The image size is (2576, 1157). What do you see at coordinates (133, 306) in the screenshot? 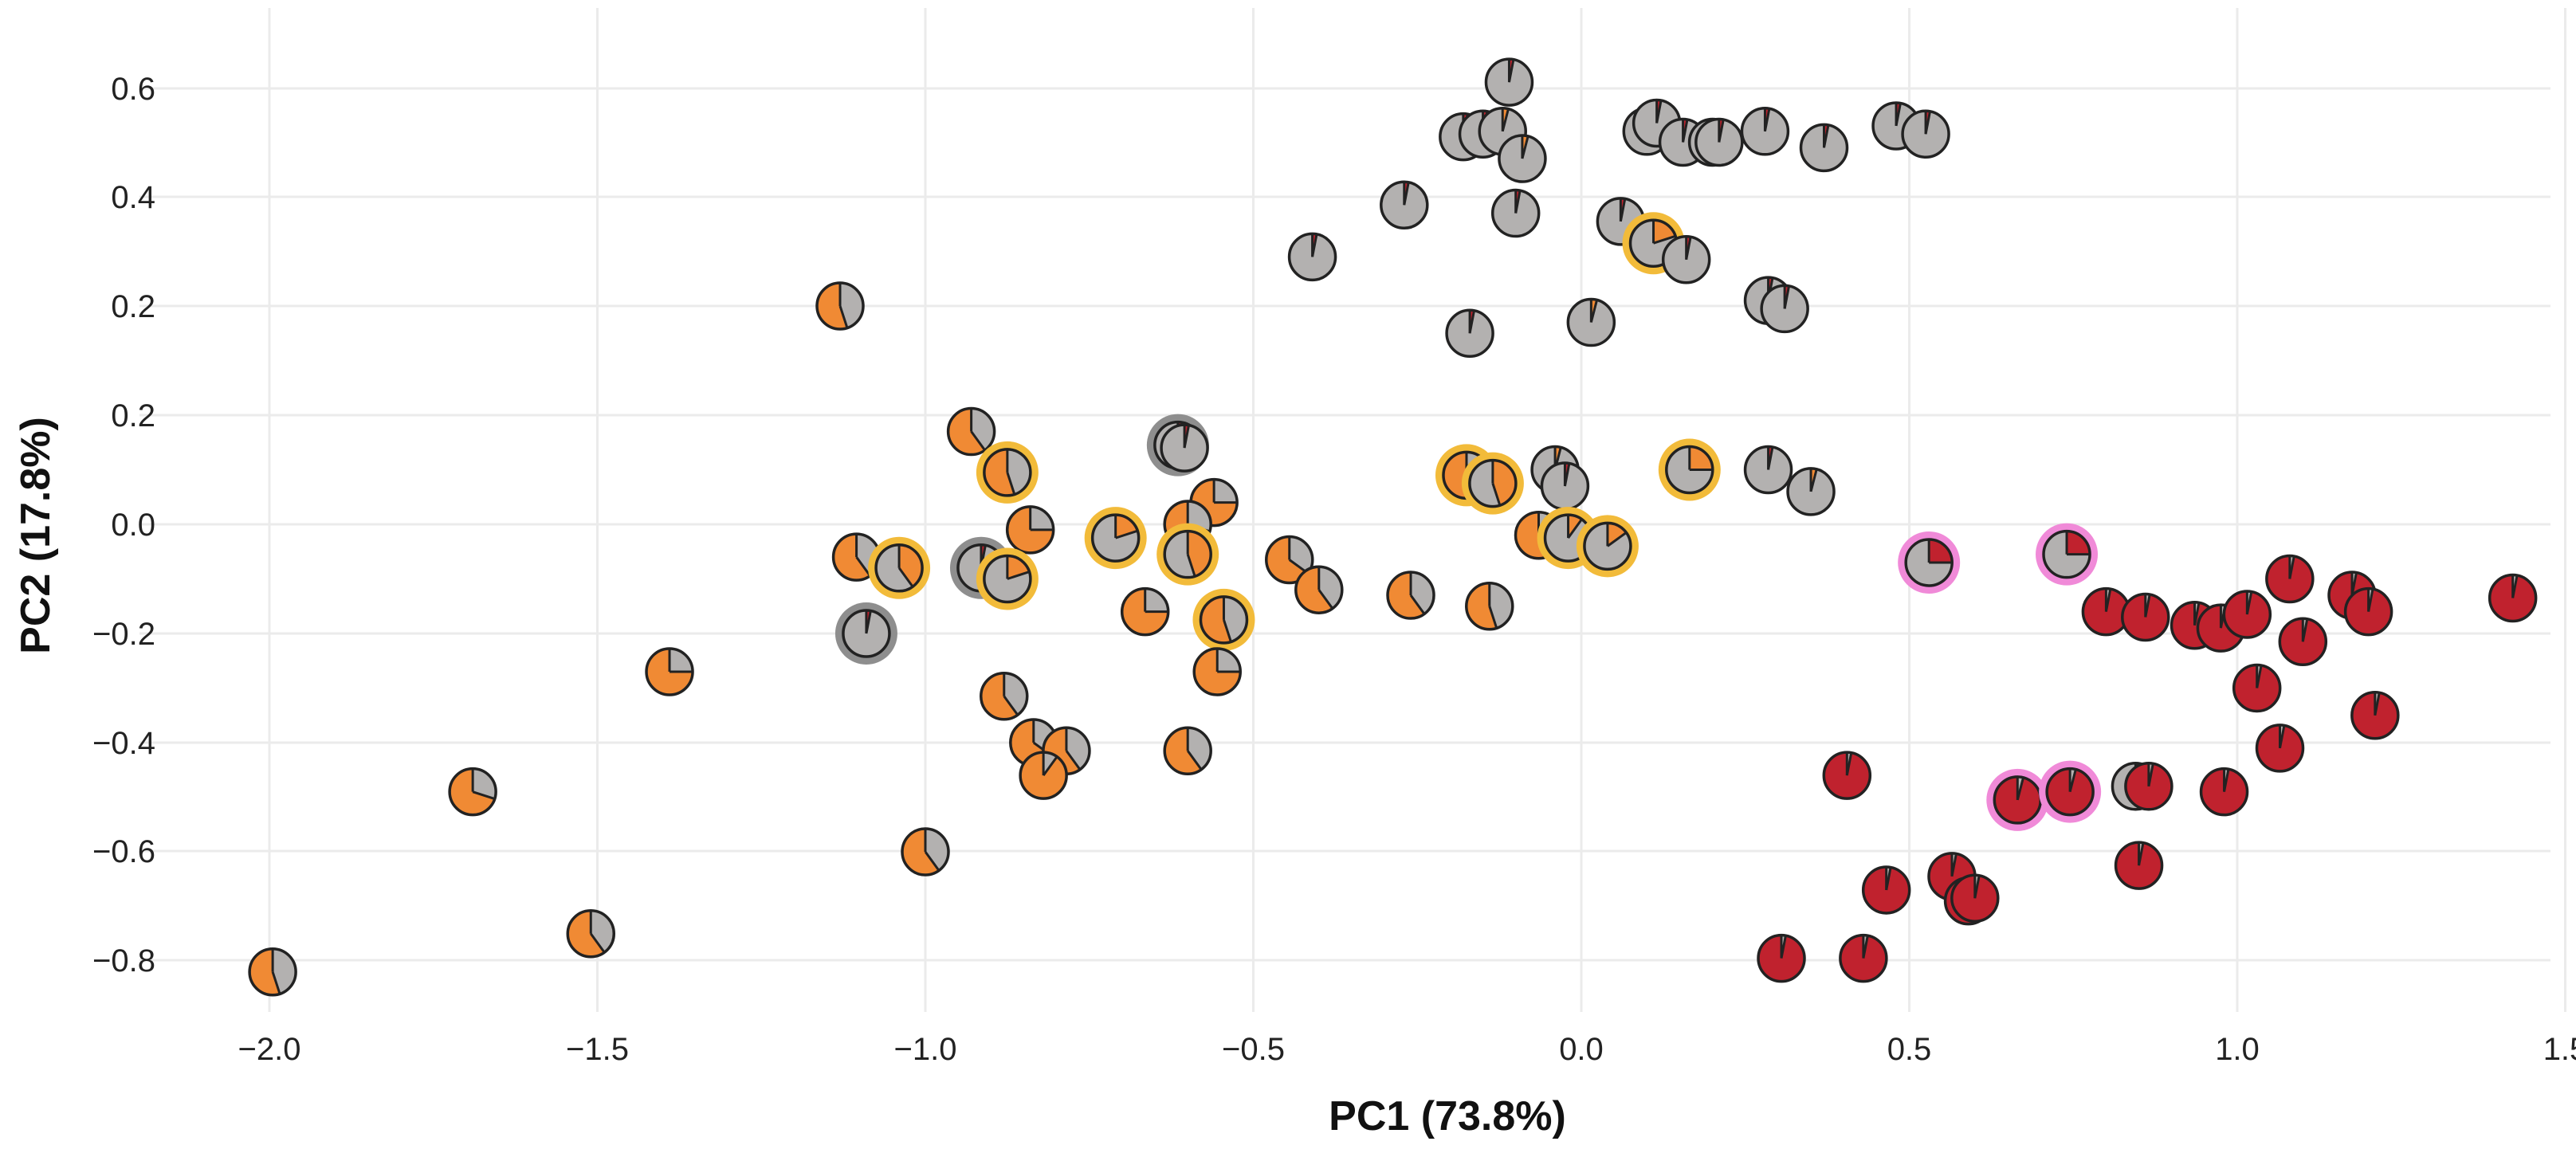
I see `y-tick-label: 0.2` at bounding box center [133, 306].